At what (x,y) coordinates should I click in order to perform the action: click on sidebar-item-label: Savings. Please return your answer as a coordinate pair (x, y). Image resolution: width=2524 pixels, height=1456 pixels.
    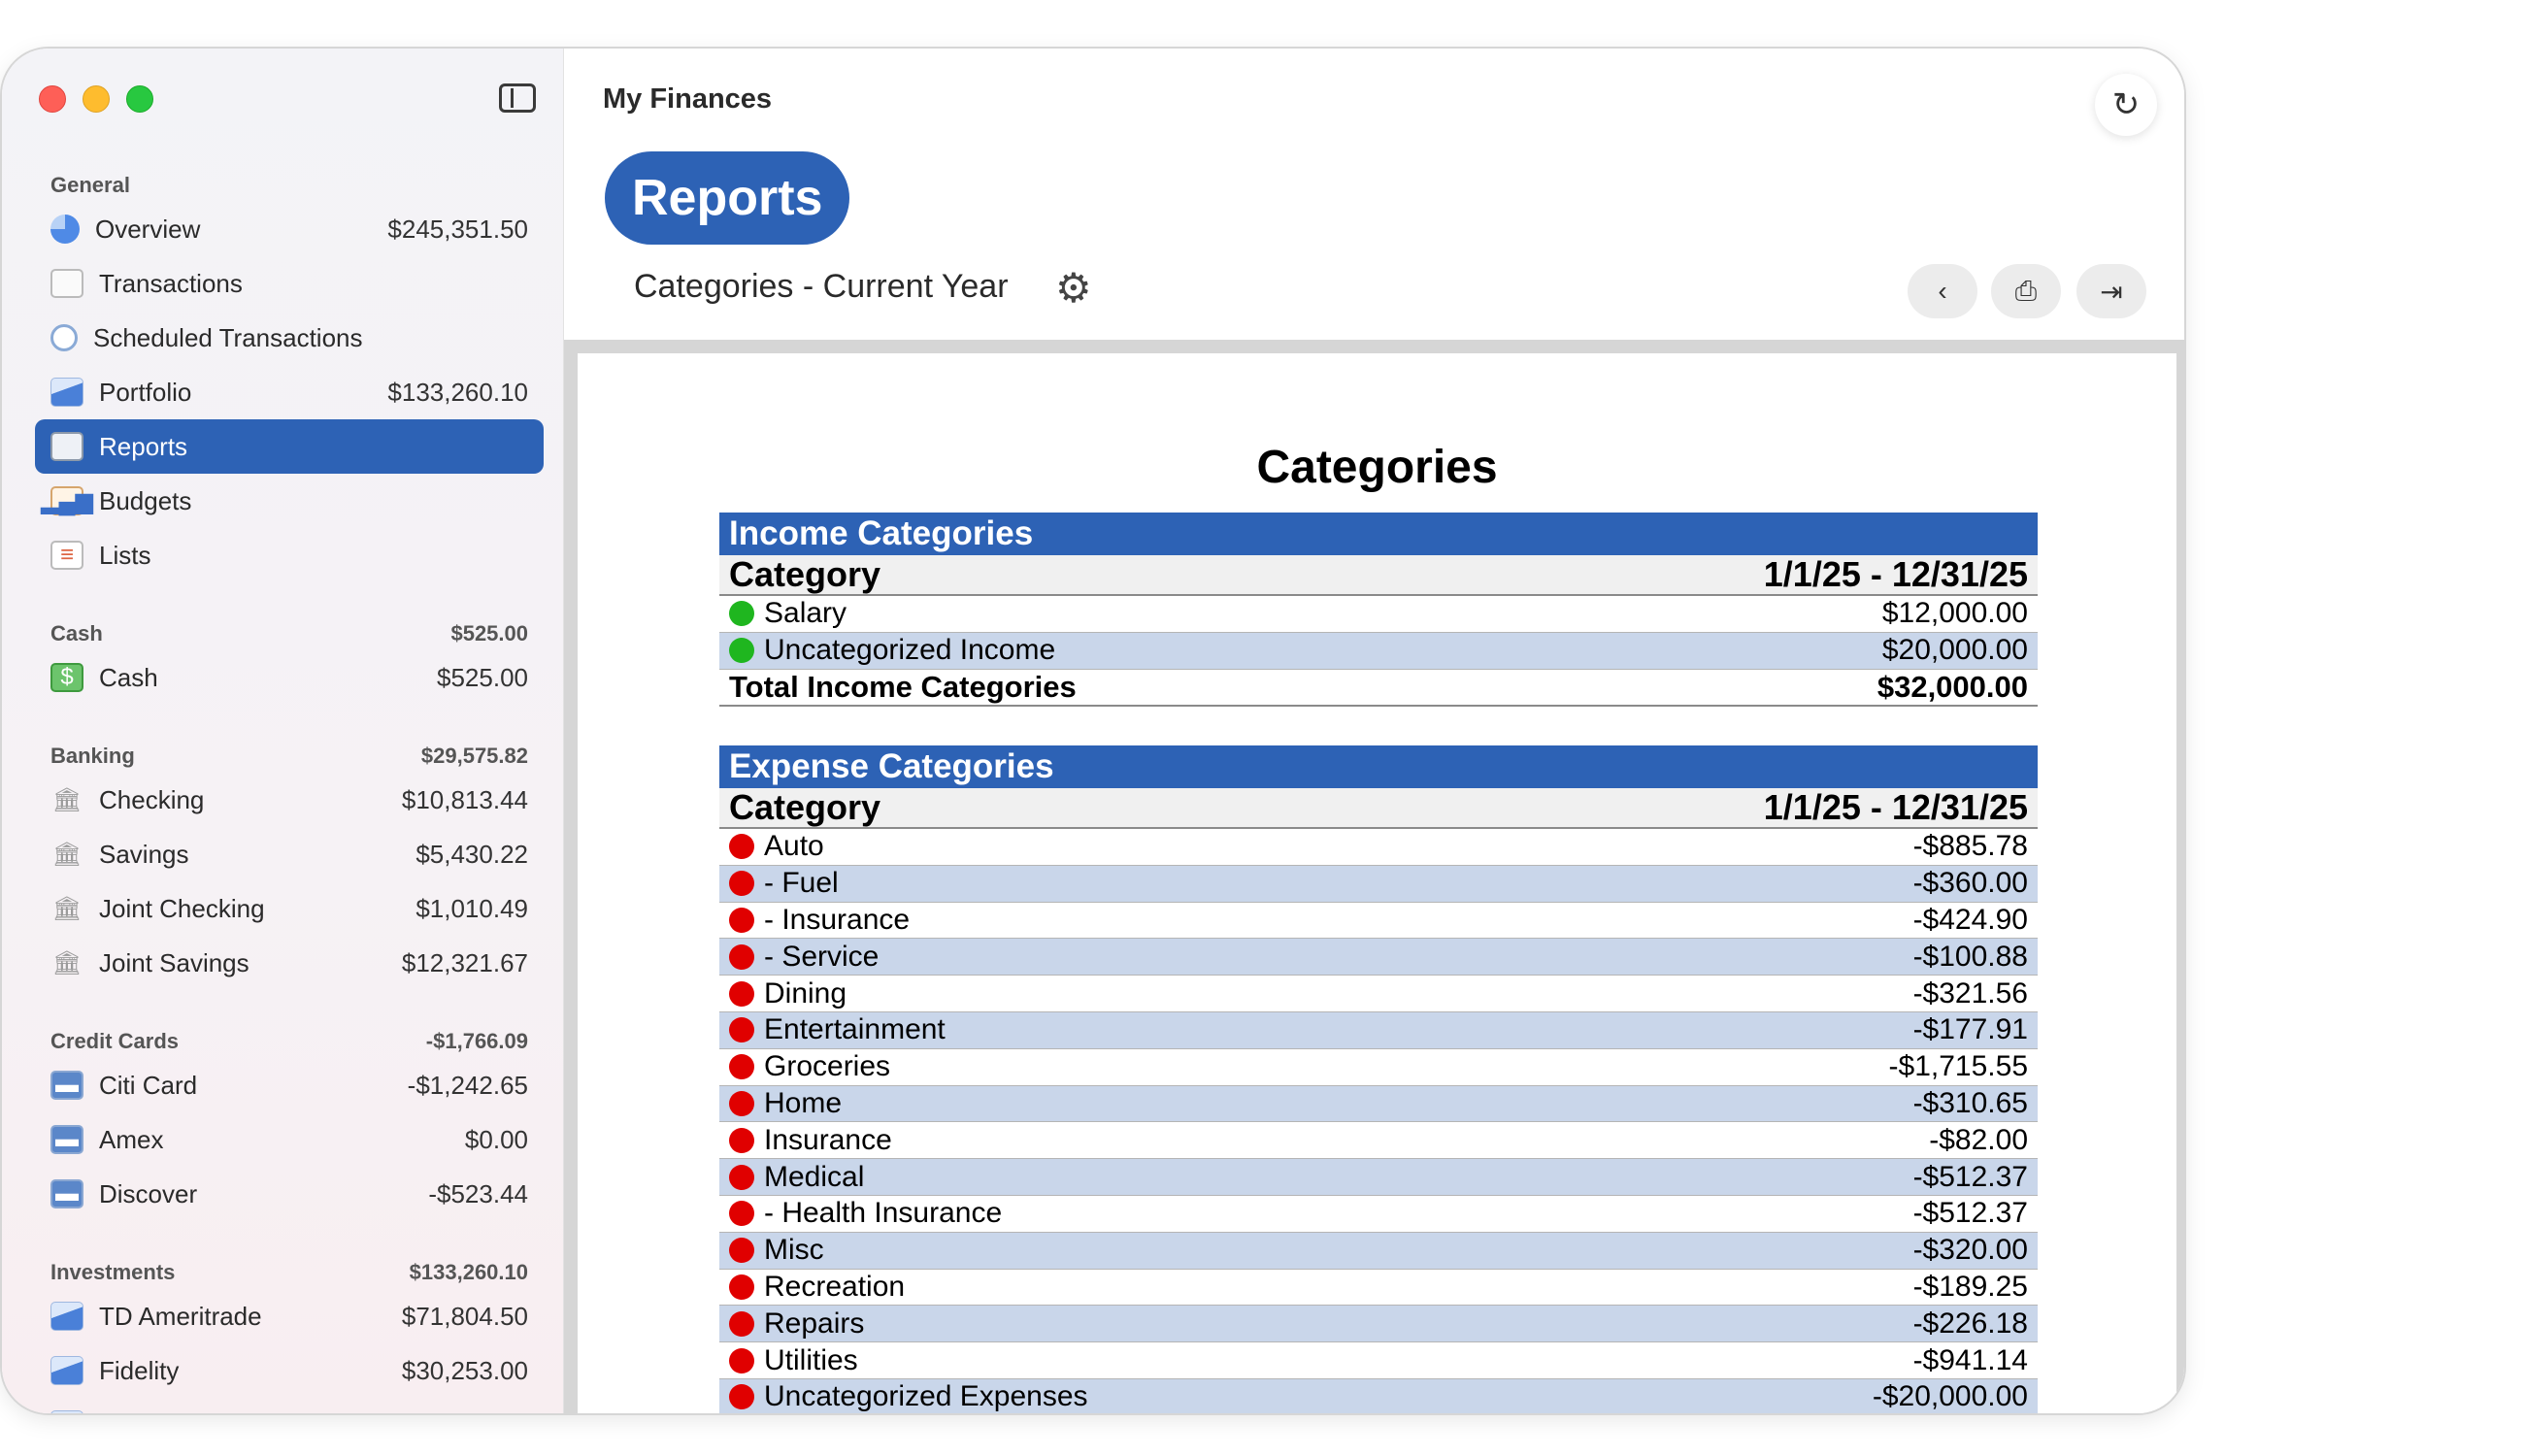
    Looking at the image, I should click on (144, 854).